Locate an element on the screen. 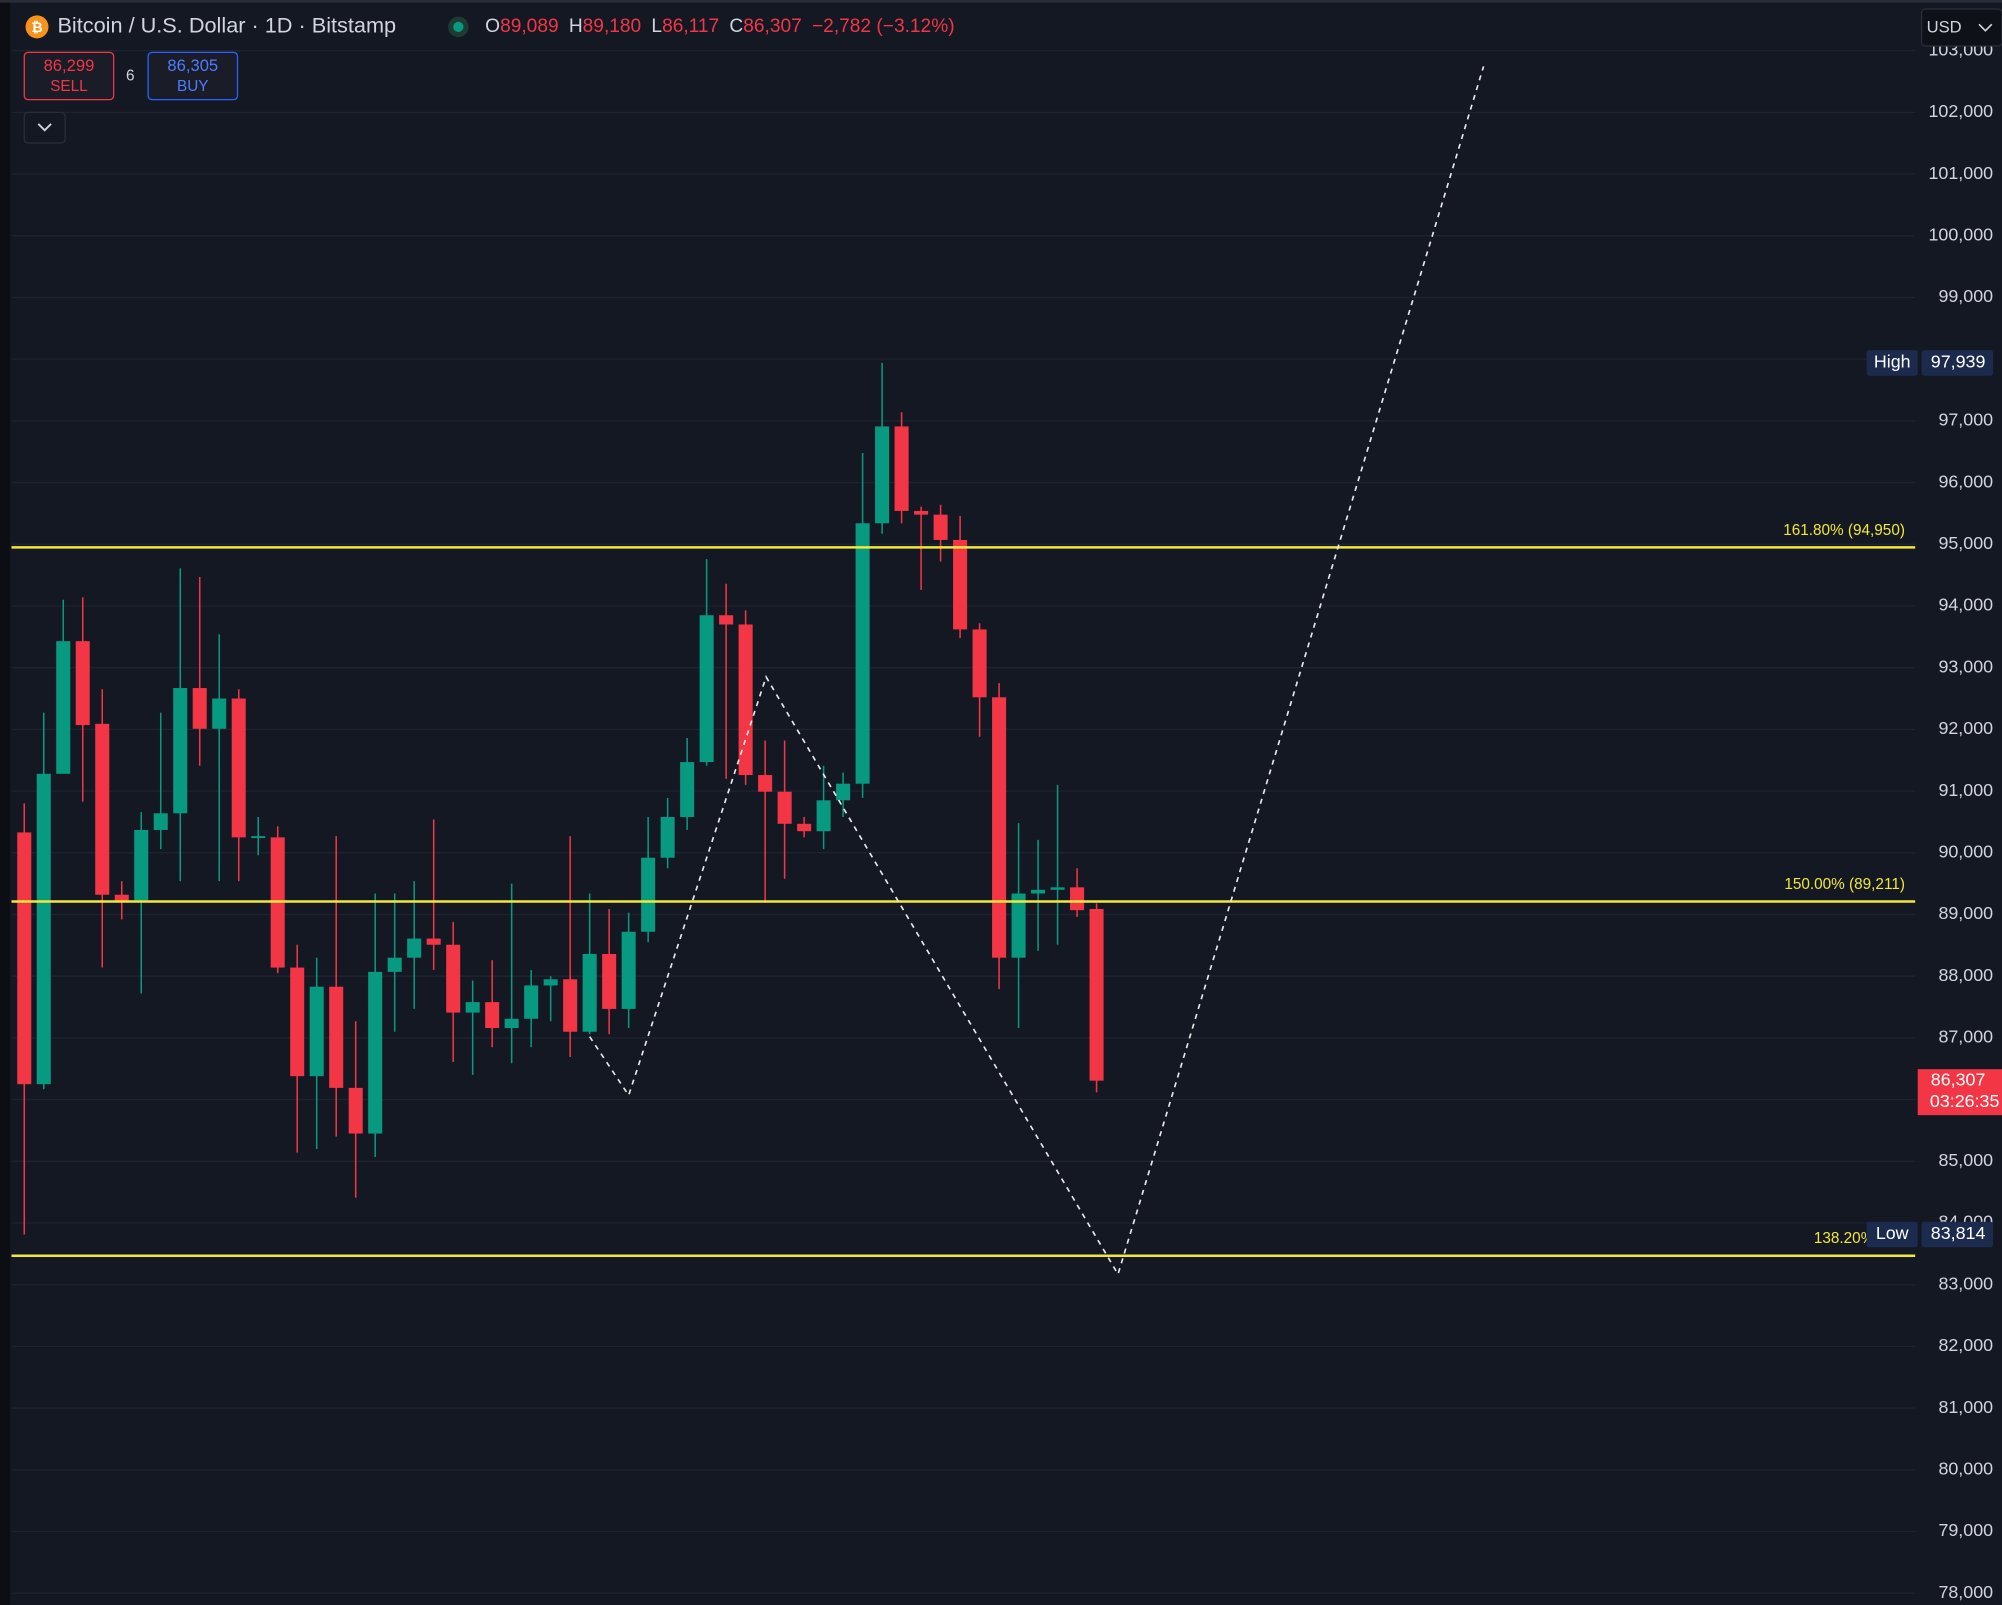  fib-label: 150.00% (89,211) is located at coordinates (1844, 884).